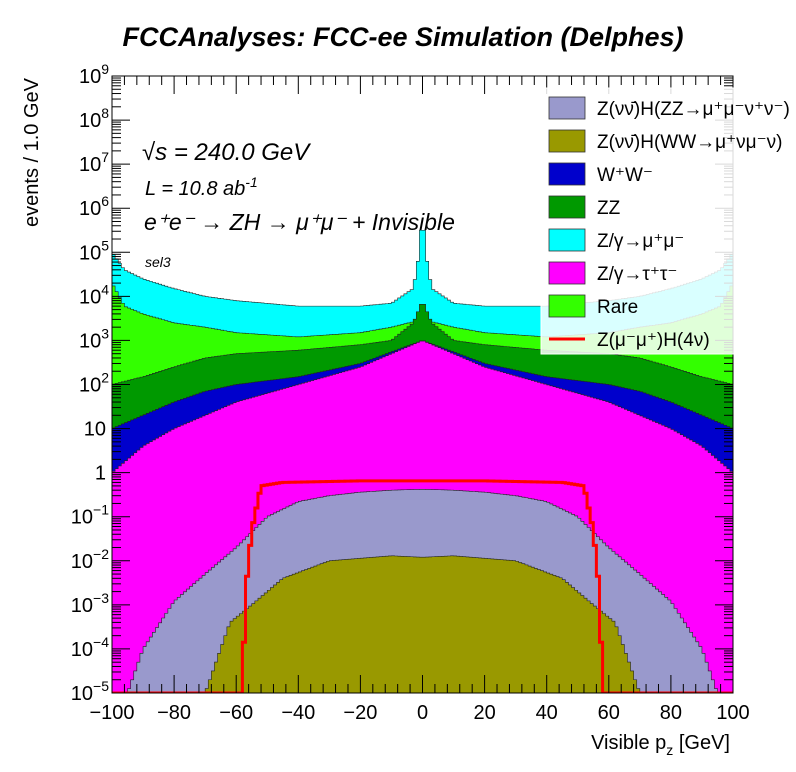  What do you see at coordinates (90, 559) in the screenshot?
I see `y-tick-label: 10⁻²` at bounding box center [90, 559].